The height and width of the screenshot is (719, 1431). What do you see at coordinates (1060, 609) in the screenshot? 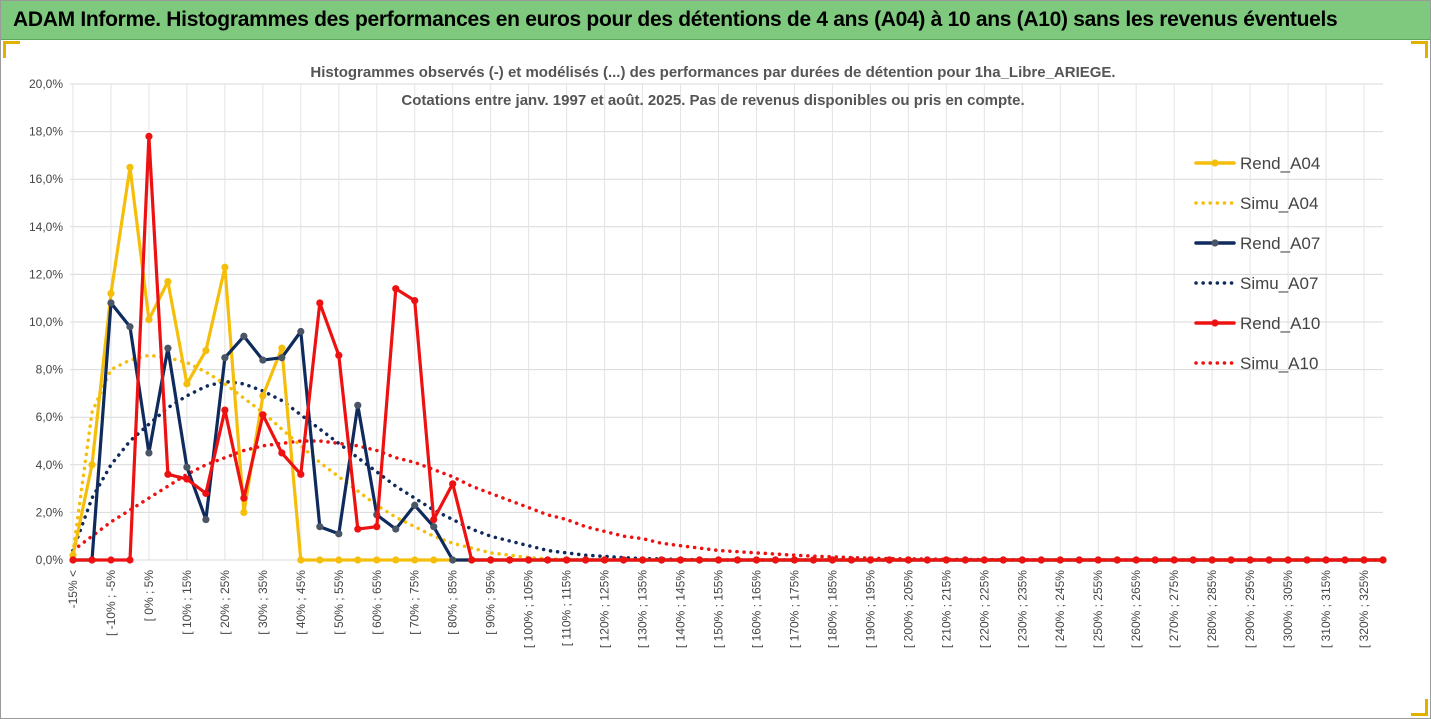
I see `x-tick-label: [ 240% ; 245%` at bounding box center [1060, 609].